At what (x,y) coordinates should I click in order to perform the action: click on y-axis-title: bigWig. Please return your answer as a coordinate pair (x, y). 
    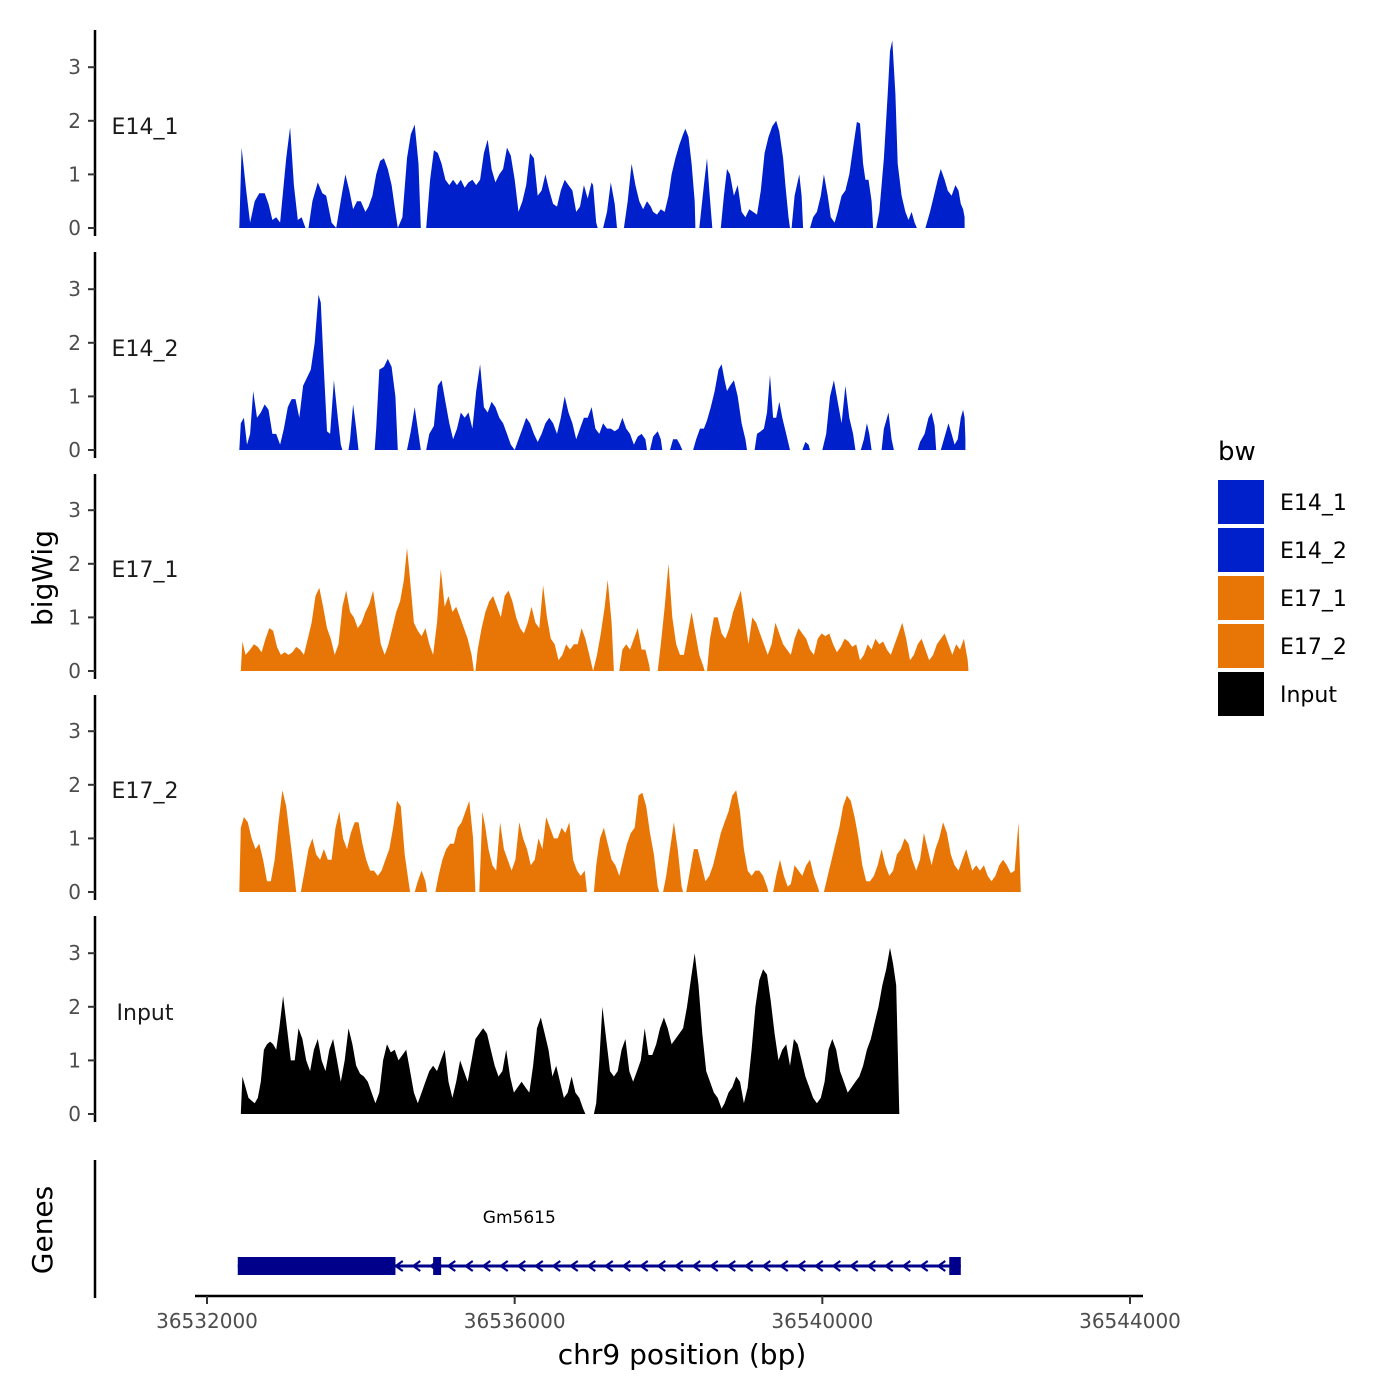
    Looking at the image, I should click on (42, 578).